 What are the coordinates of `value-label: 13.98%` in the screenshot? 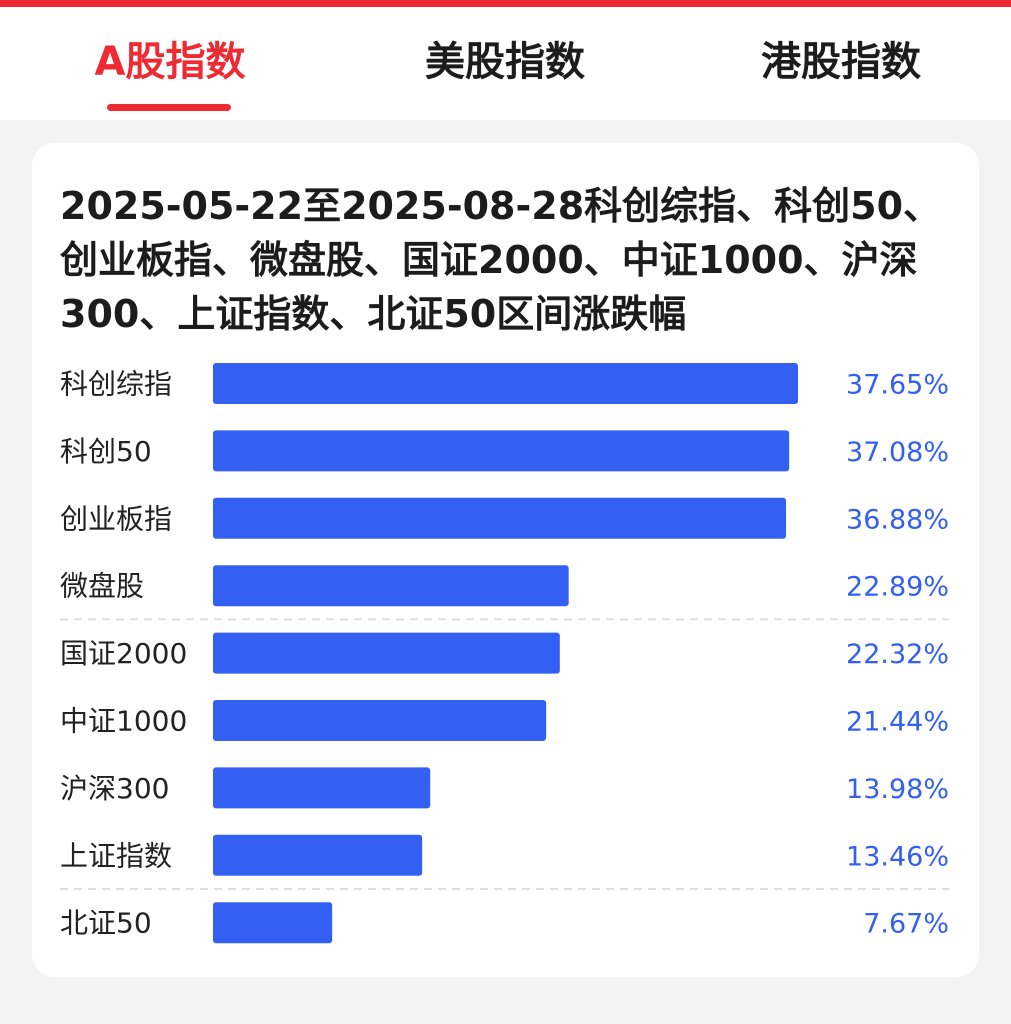 It's located at (897, 789).